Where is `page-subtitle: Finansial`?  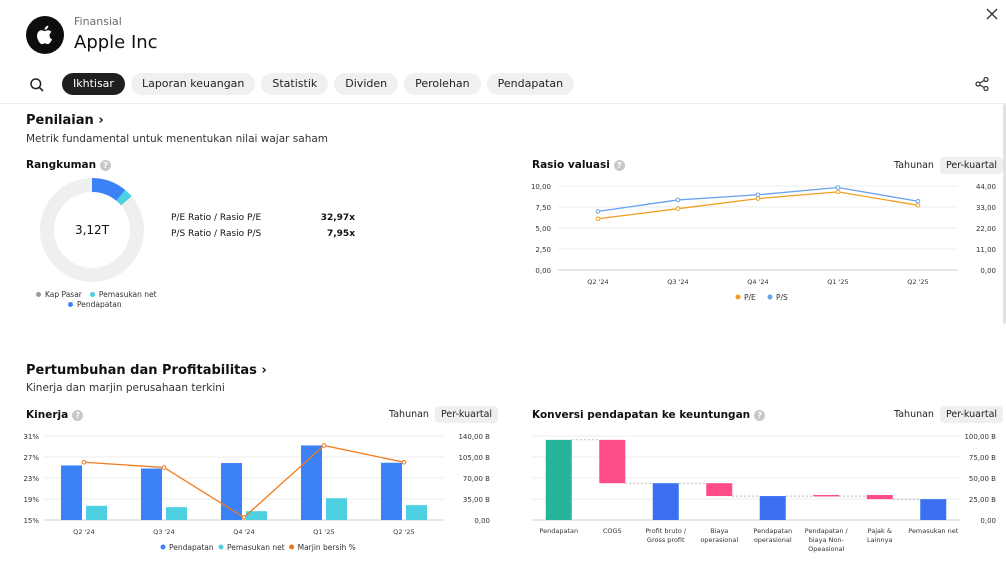
page-subtitle: Finansial is located at coordinates (98, 21).